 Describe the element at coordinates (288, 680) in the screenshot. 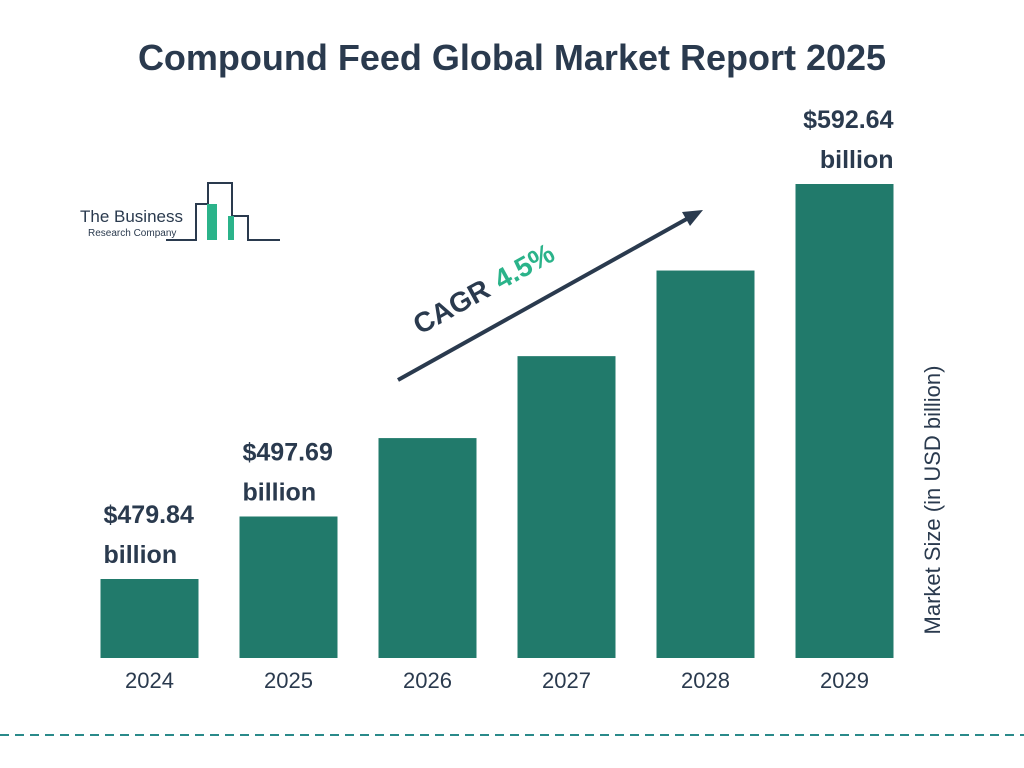

I see `x-tick-label: 2025` at that location.